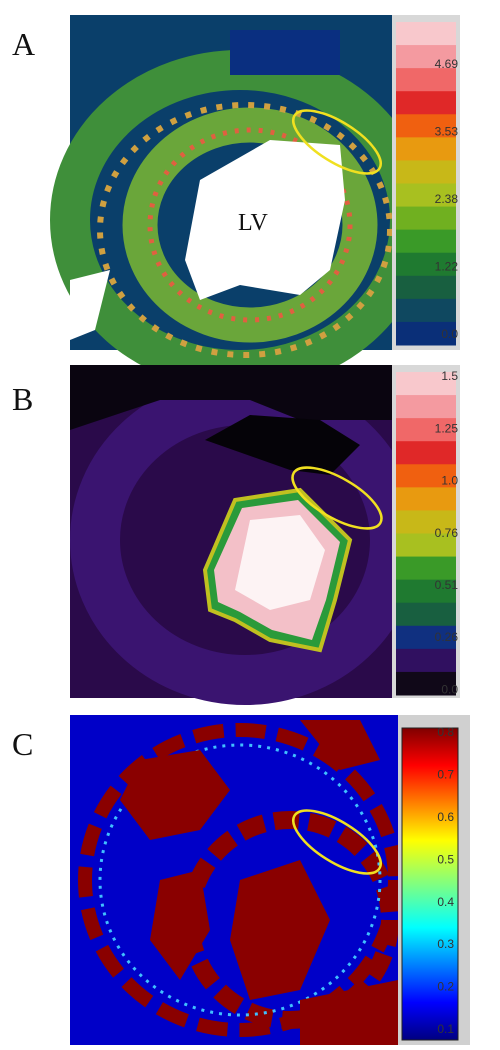 Image resolution: width=500 pixels, height=1050 pixels. Describe the element at coordinates (430, 884) in the screenshot. I see `colorbar-c` at that location.